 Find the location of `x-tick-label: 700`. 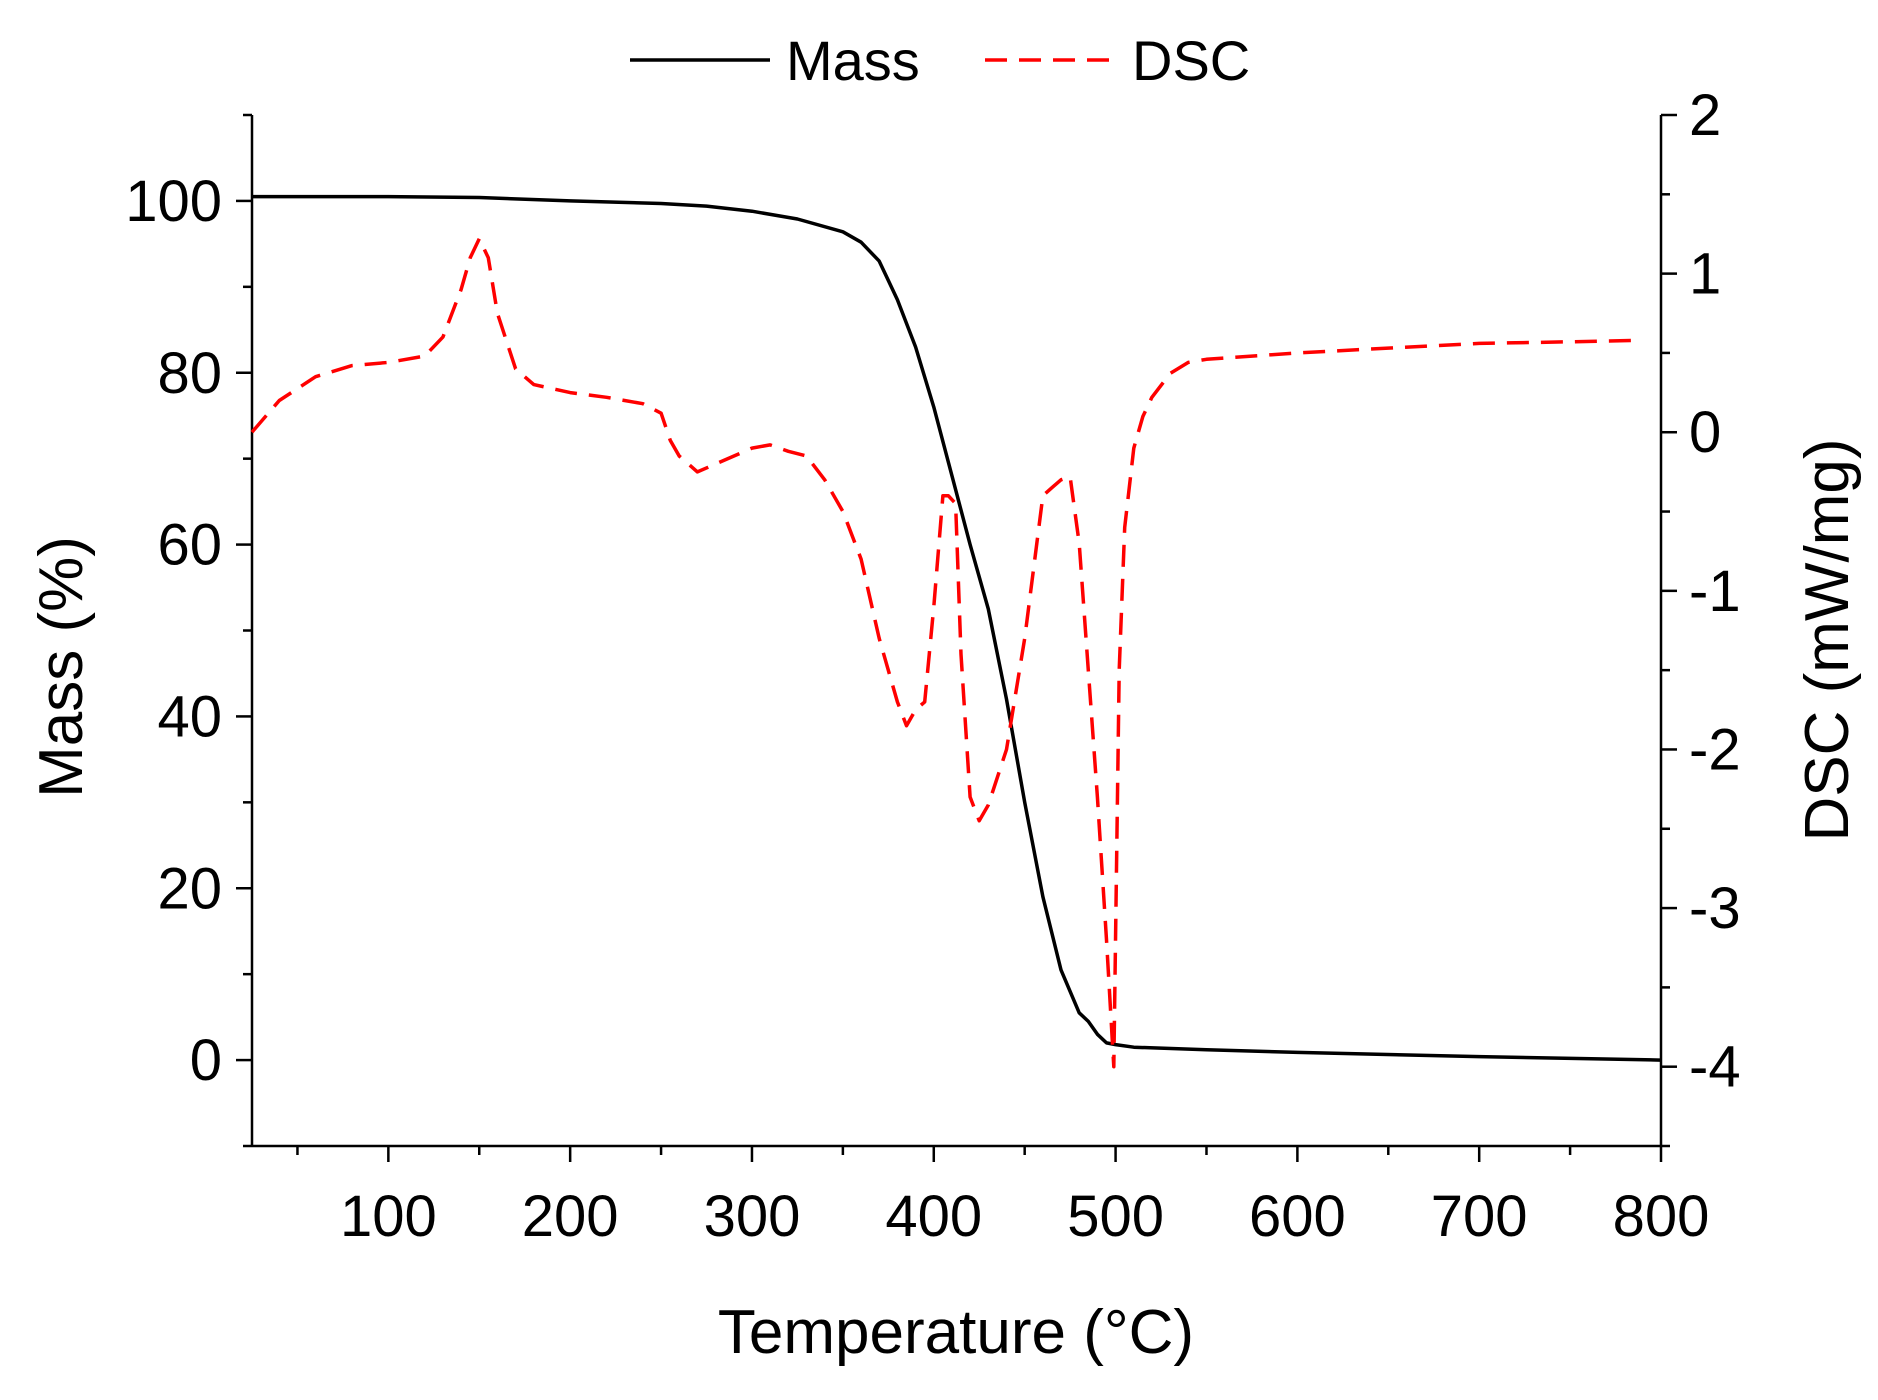

x-tick-label: 700 is located at coordinates (1479, 1216).